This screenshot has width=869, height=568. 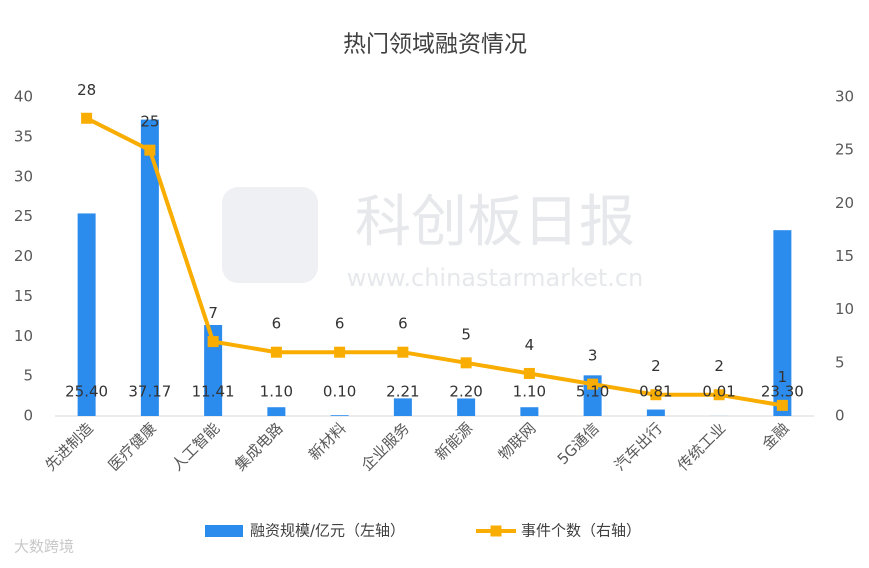 I want to click on chart-title: 热门领域融资情况, so click(x=435, y=45).